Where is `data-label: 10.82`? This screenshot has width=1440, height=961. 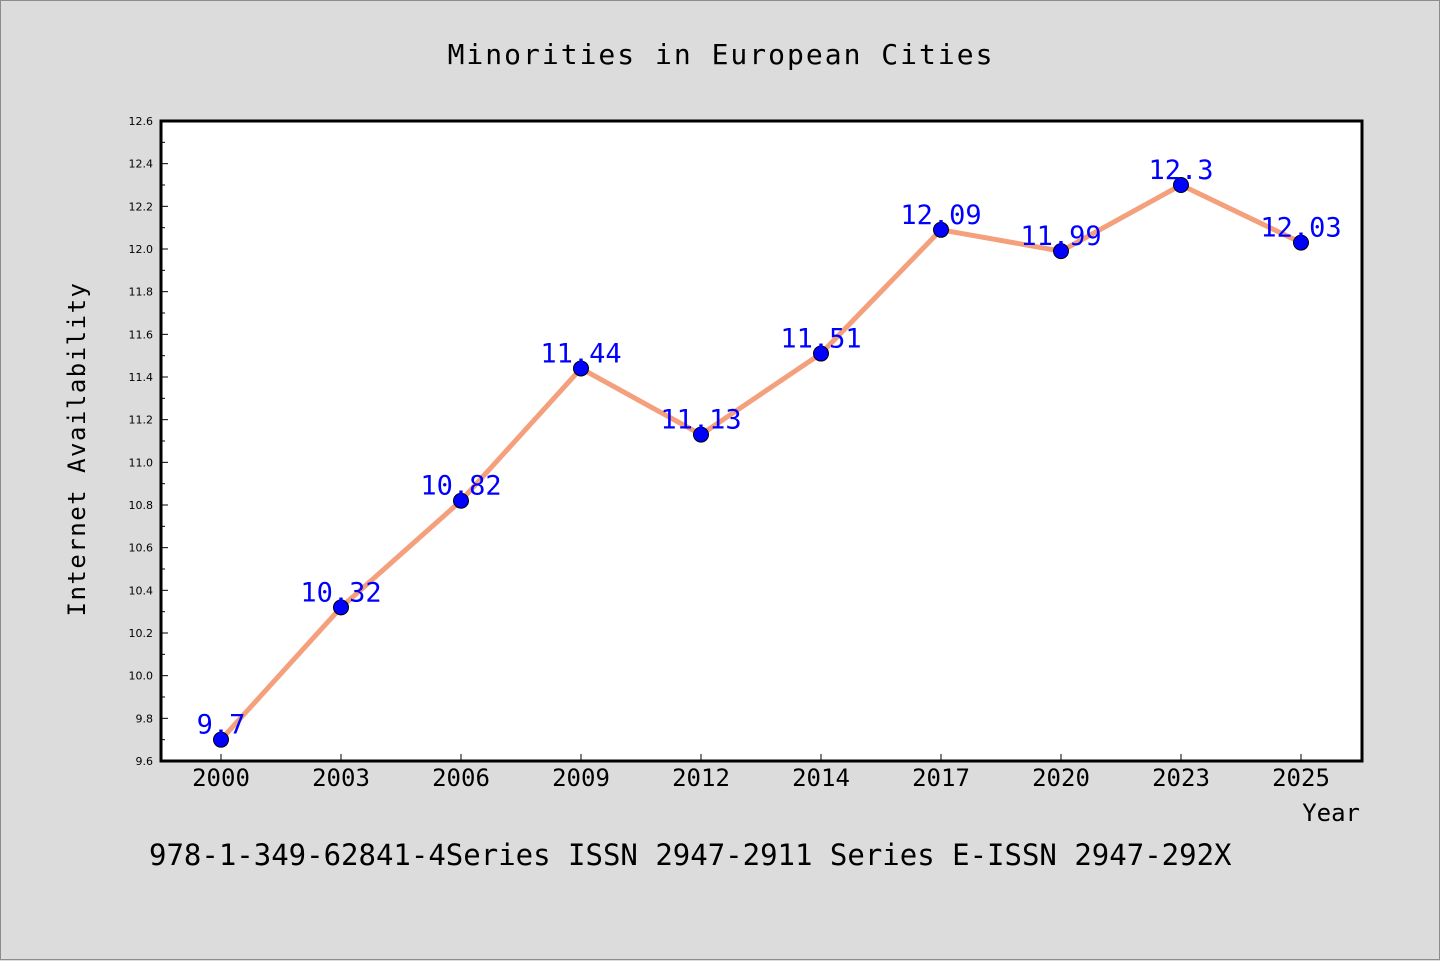 data-label: 10.82 is located at coordinates (460, 486).